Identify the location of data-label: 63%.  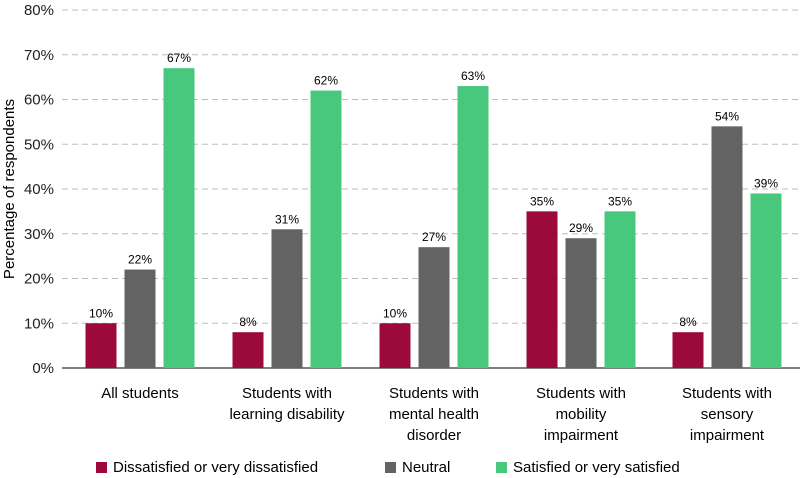
(473, 76).